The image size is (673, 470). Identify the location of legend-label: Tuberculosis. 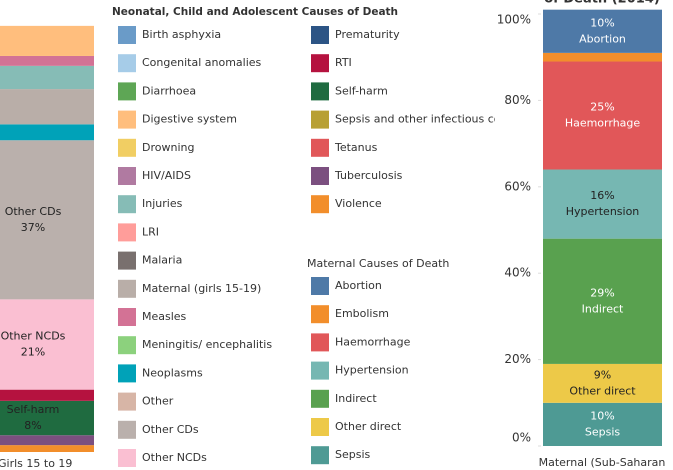
(368, 175).